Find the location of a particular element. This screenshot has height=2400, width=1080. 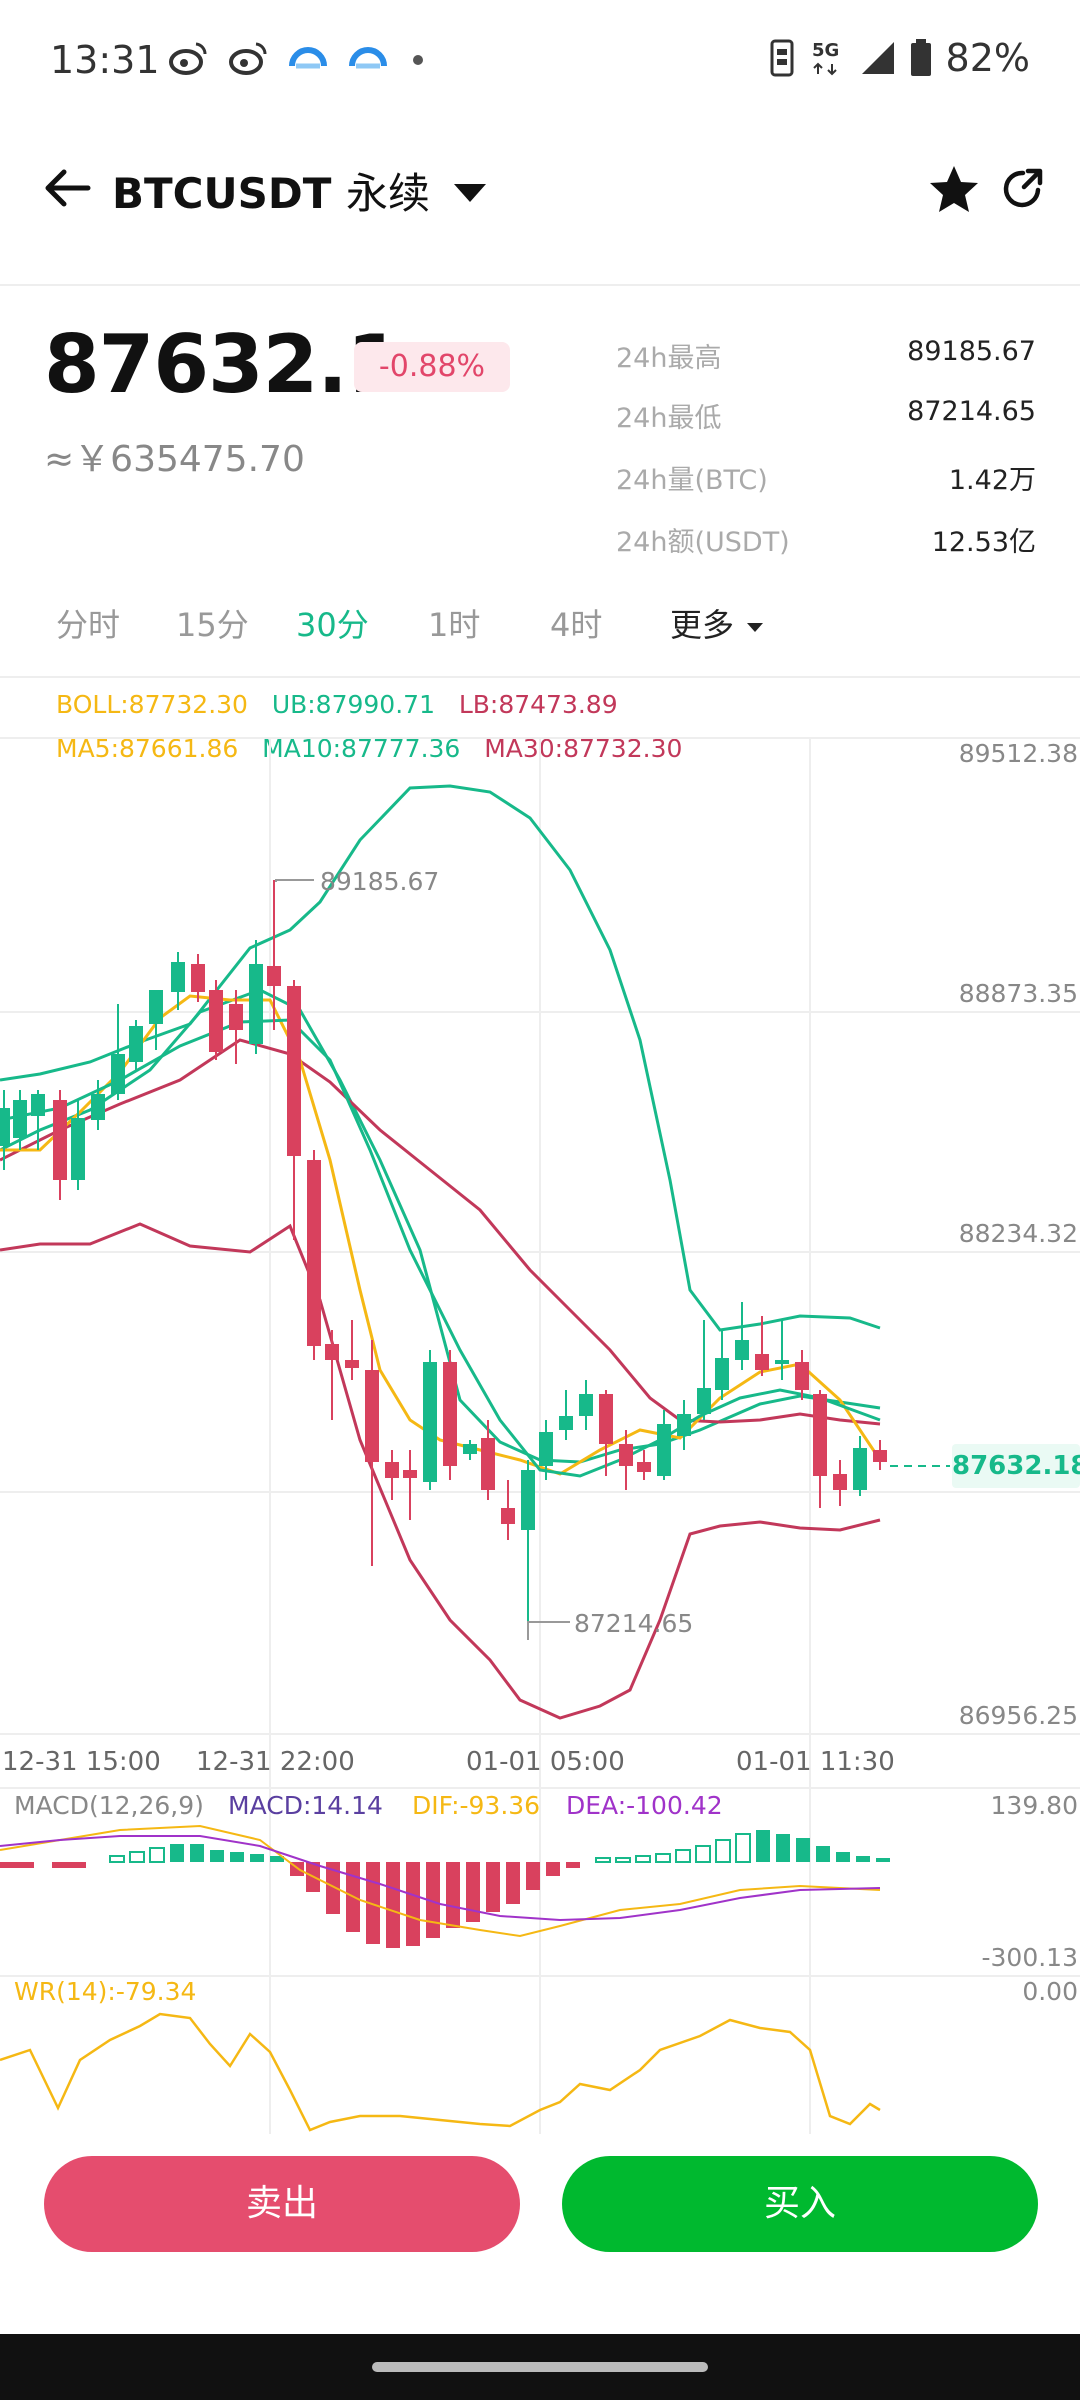

status-bar: 13:31 5G 82% is located at coordinates (540, 60).